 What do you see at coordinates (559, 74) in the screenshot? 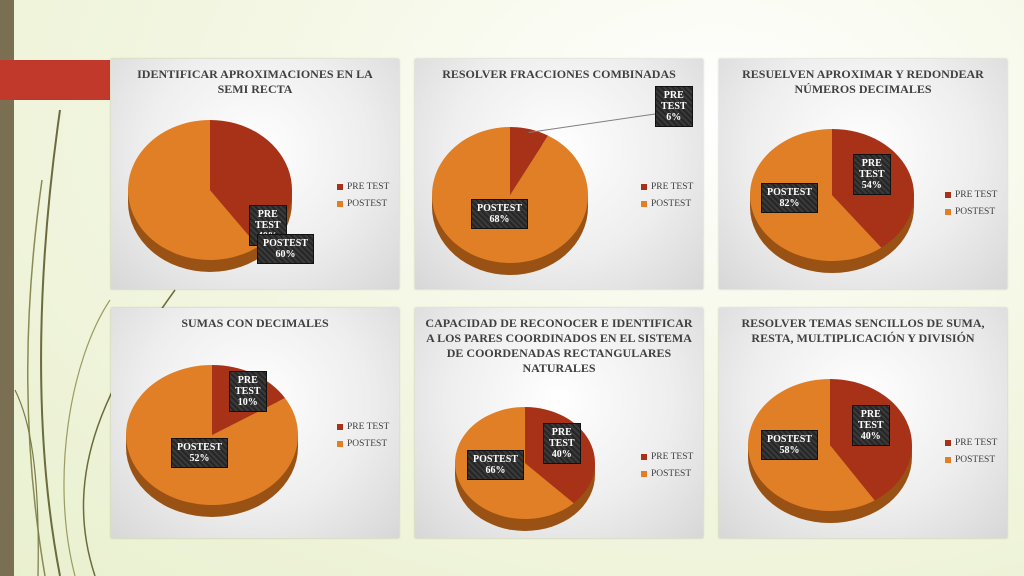
I see `chart-title: RESOLVER FRACCIONES COMBINADAS` at bounding box center [559, 74].